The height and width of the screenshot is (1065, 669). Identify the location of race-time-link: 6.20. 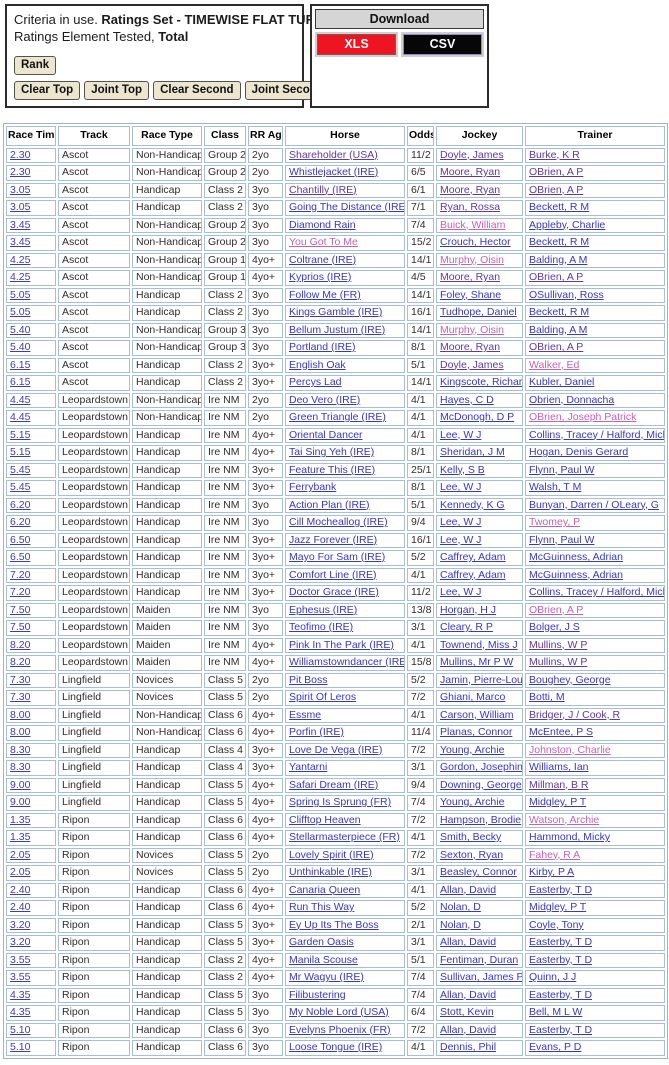
(20, 522).